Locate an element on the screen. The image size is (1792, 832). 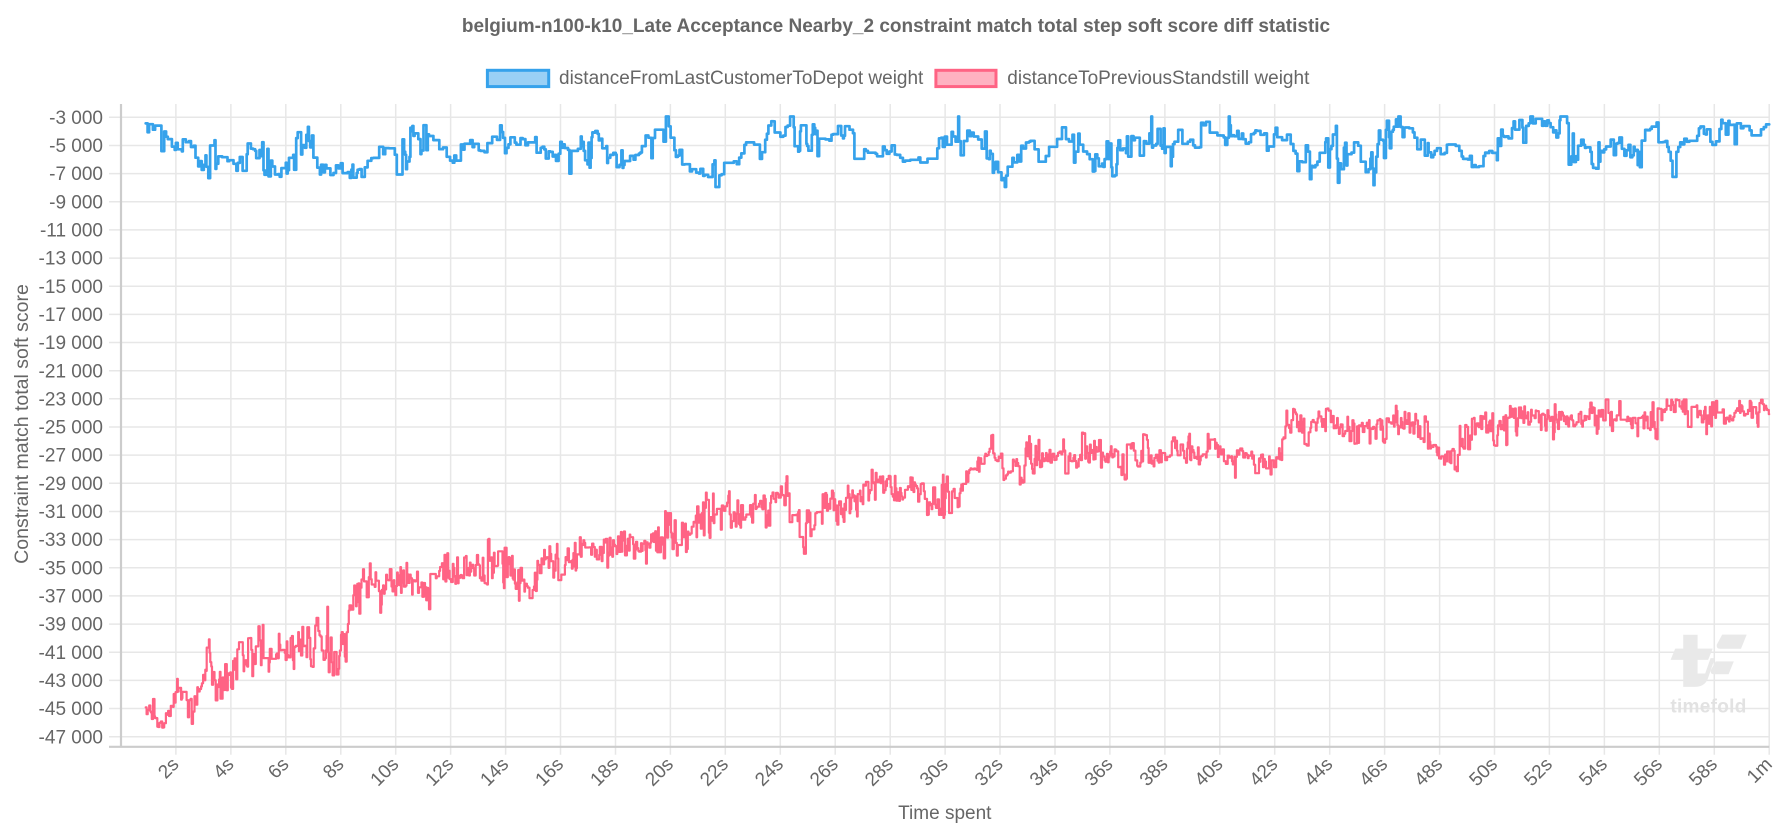
svg-text: -7 000 is located at coordinates (76, 174).